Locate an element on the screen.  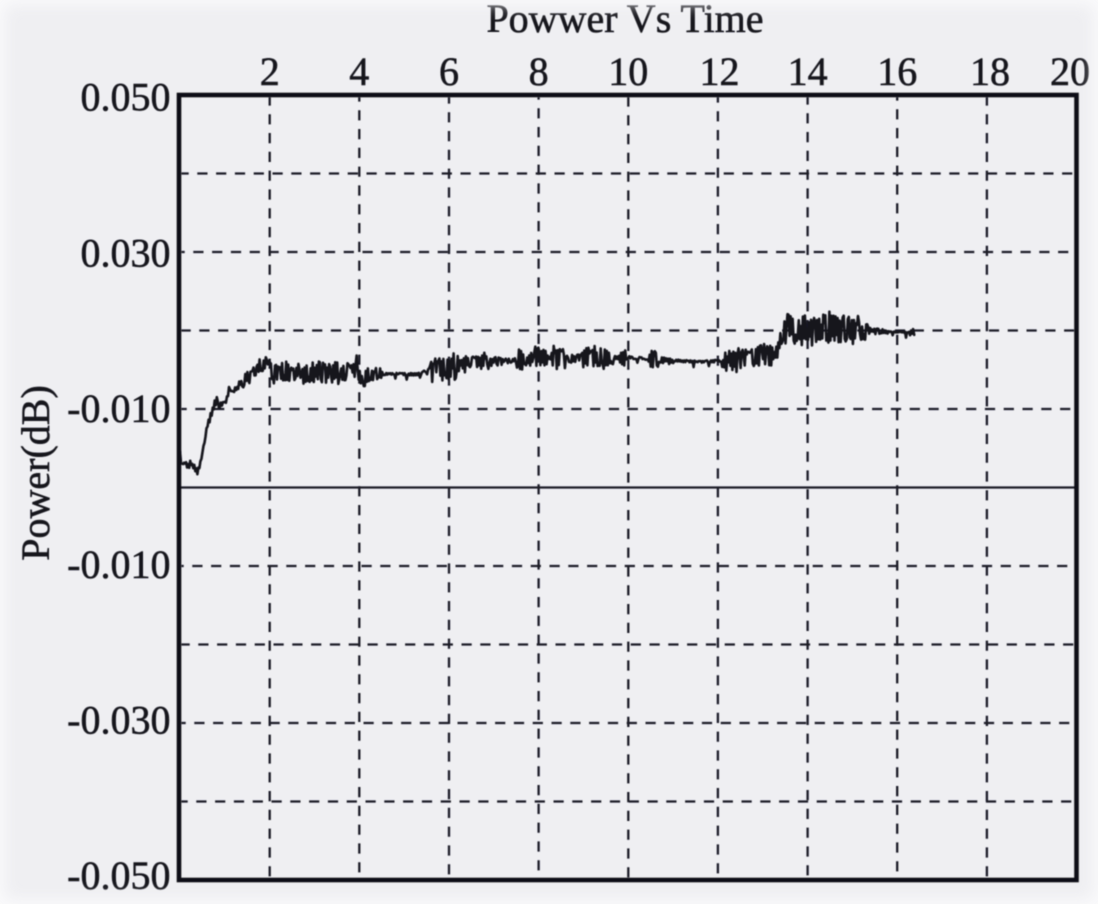
svg-text: 8 is located at coordinates (539, 71).